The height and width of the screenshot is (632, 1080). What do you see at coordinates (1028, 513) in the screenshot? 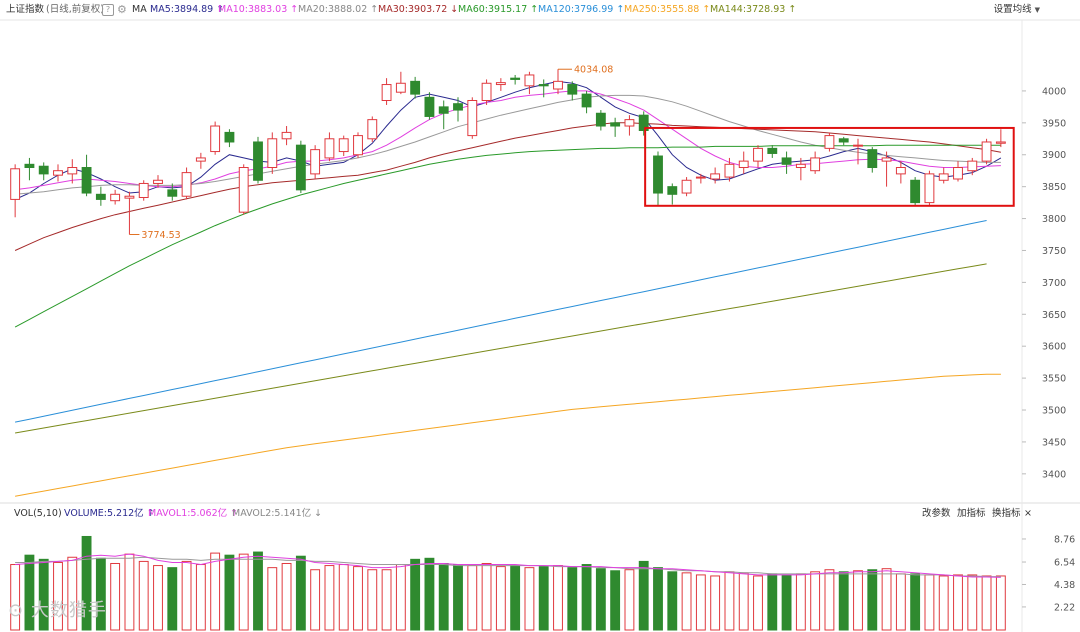
I see `close-icon: ×` at bounding box center [1028, 513].